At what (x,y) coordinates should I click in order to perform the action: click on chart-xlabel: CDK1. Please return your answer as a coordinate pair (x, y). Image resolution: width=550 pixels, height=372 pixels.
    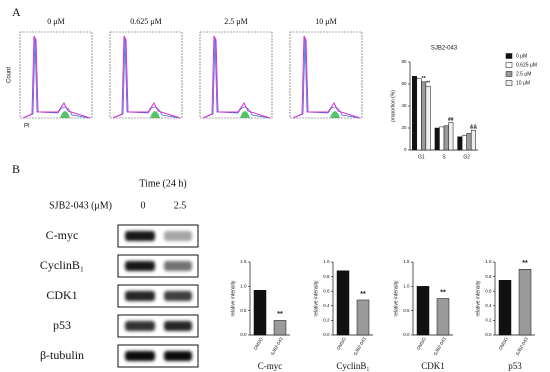
    Looking at the image, I should click on (433, 366).